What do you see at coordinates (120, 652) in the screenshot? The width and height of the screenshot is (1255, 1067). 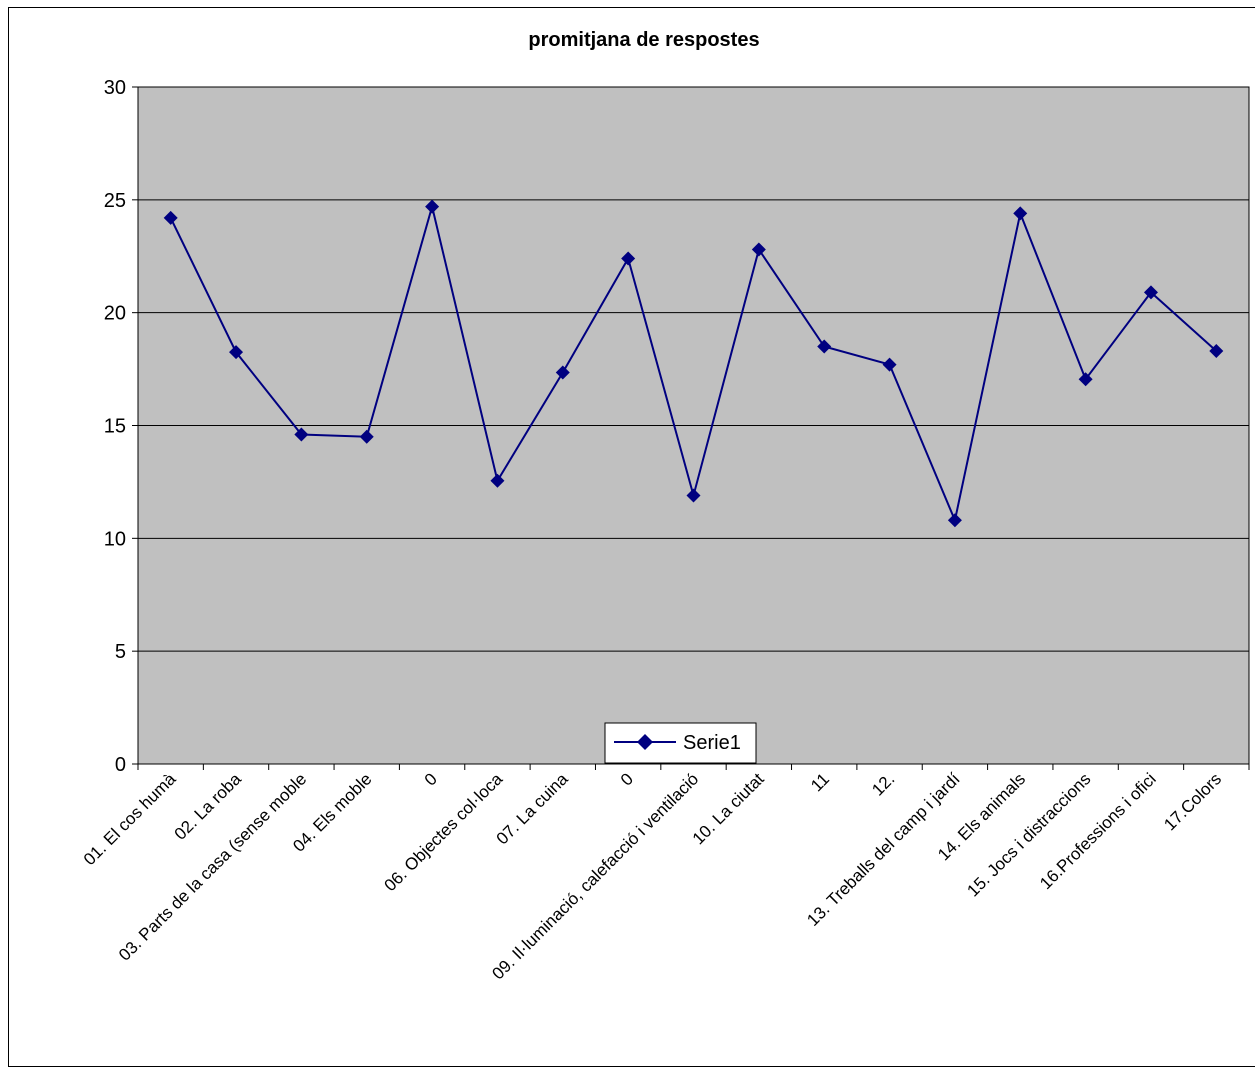 I see `y-tick-label: 5` at bounding box center [120, 652].